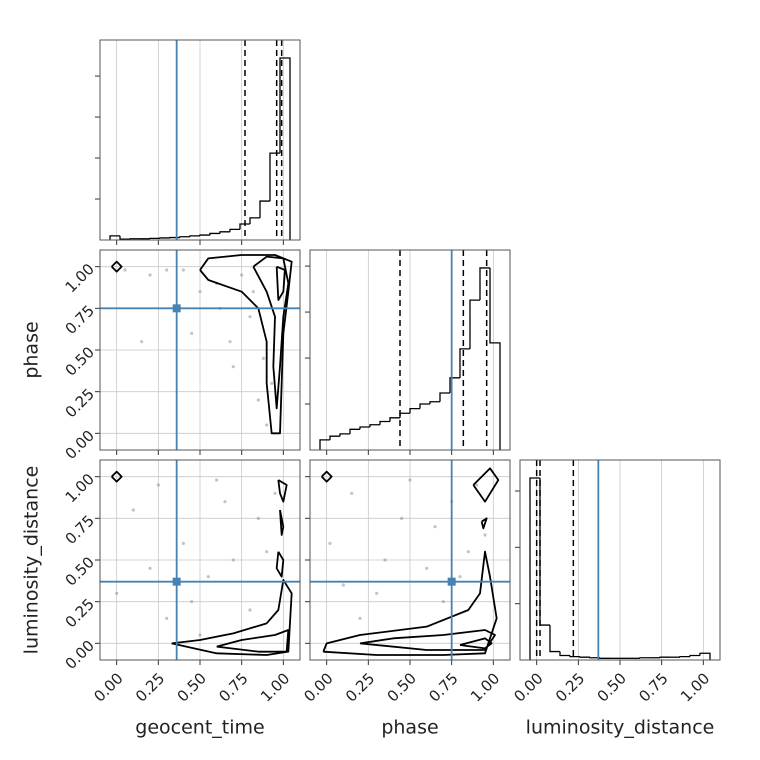 This screenshot has height=760, width=760. What do you see at coordinates (409, 728) in the screenshot?
I see `x-axis-label: phase` at bounding box center [409, 728].